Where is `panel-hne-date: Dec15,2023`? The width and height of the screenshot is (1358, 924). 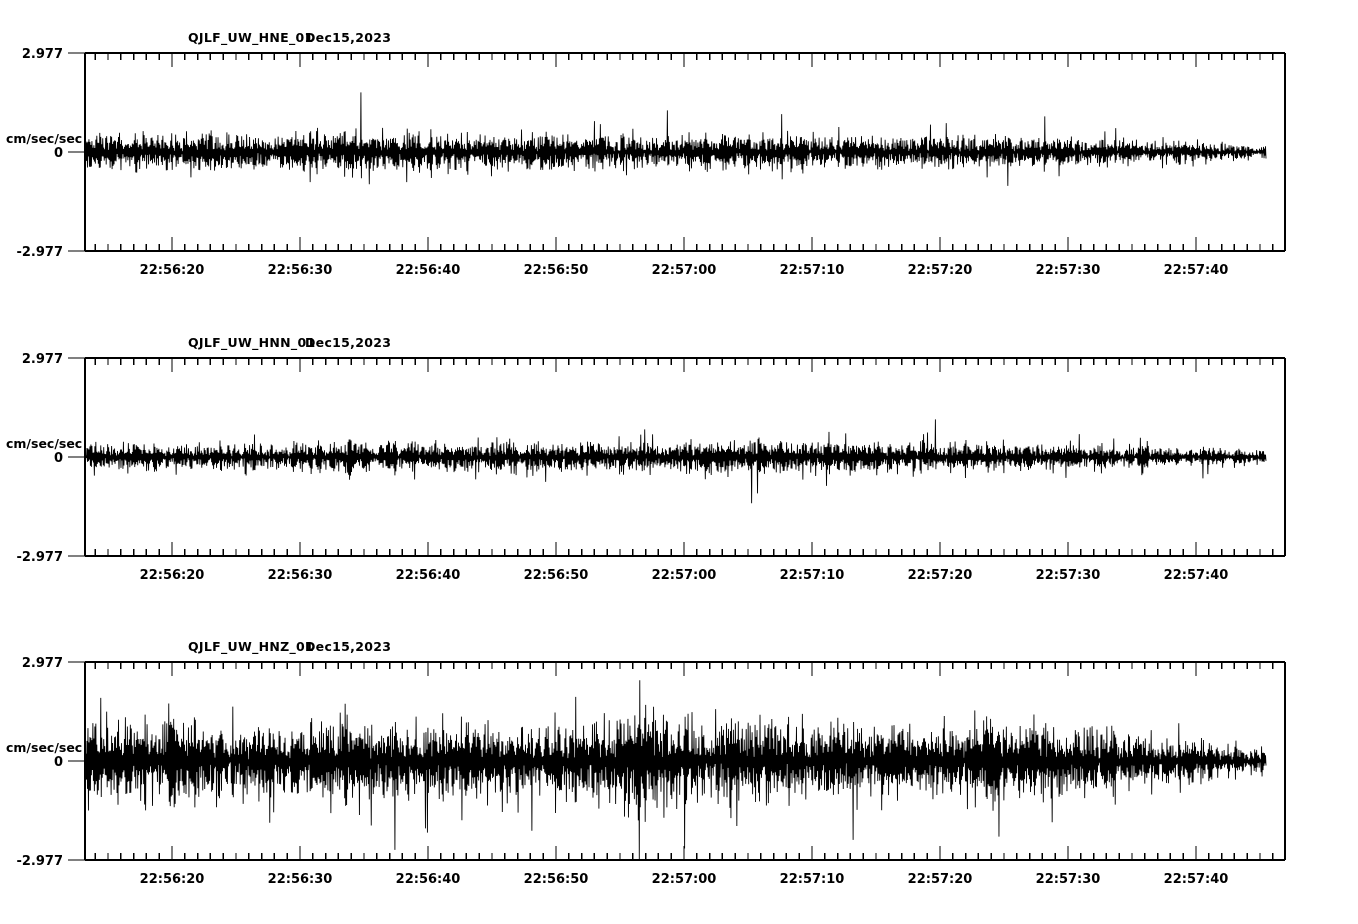 panel-hne-date: Dec15,2023 is located at coordinates (348, 37).